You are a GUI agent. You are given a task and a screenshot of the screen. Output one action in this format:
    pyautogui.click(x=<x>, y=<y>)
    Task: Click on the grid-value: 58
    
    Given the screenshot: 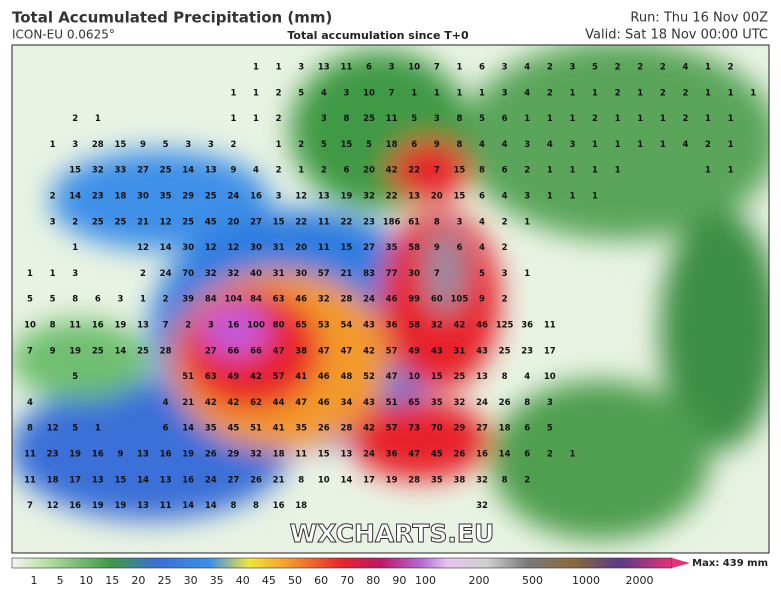 What is the action you would take?
    pyautogui.click(x=414, y=326)
    